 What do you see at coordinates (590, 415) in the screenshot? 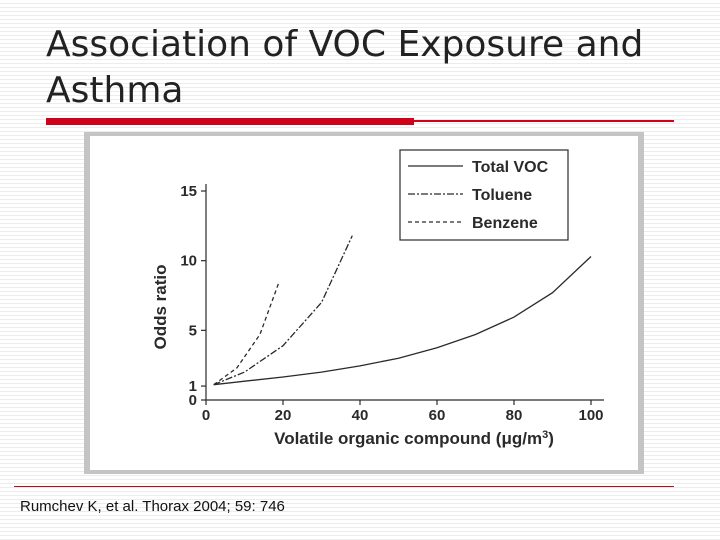
I see `x-tick-label: 100` at bounding box center [590, 415].